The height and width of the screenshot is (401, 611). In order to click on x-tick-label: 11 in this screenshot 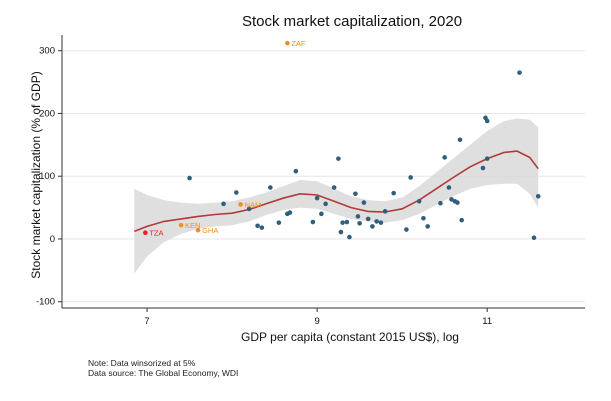, I will do `click(487, 321)`.